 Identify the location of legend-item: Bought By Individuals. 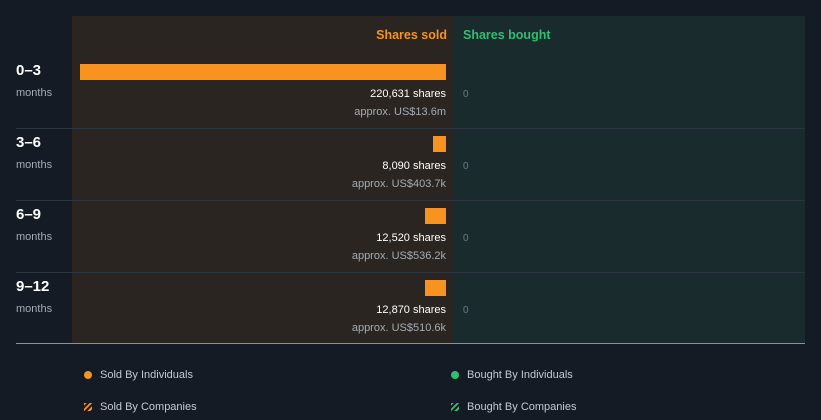
(512, 375).